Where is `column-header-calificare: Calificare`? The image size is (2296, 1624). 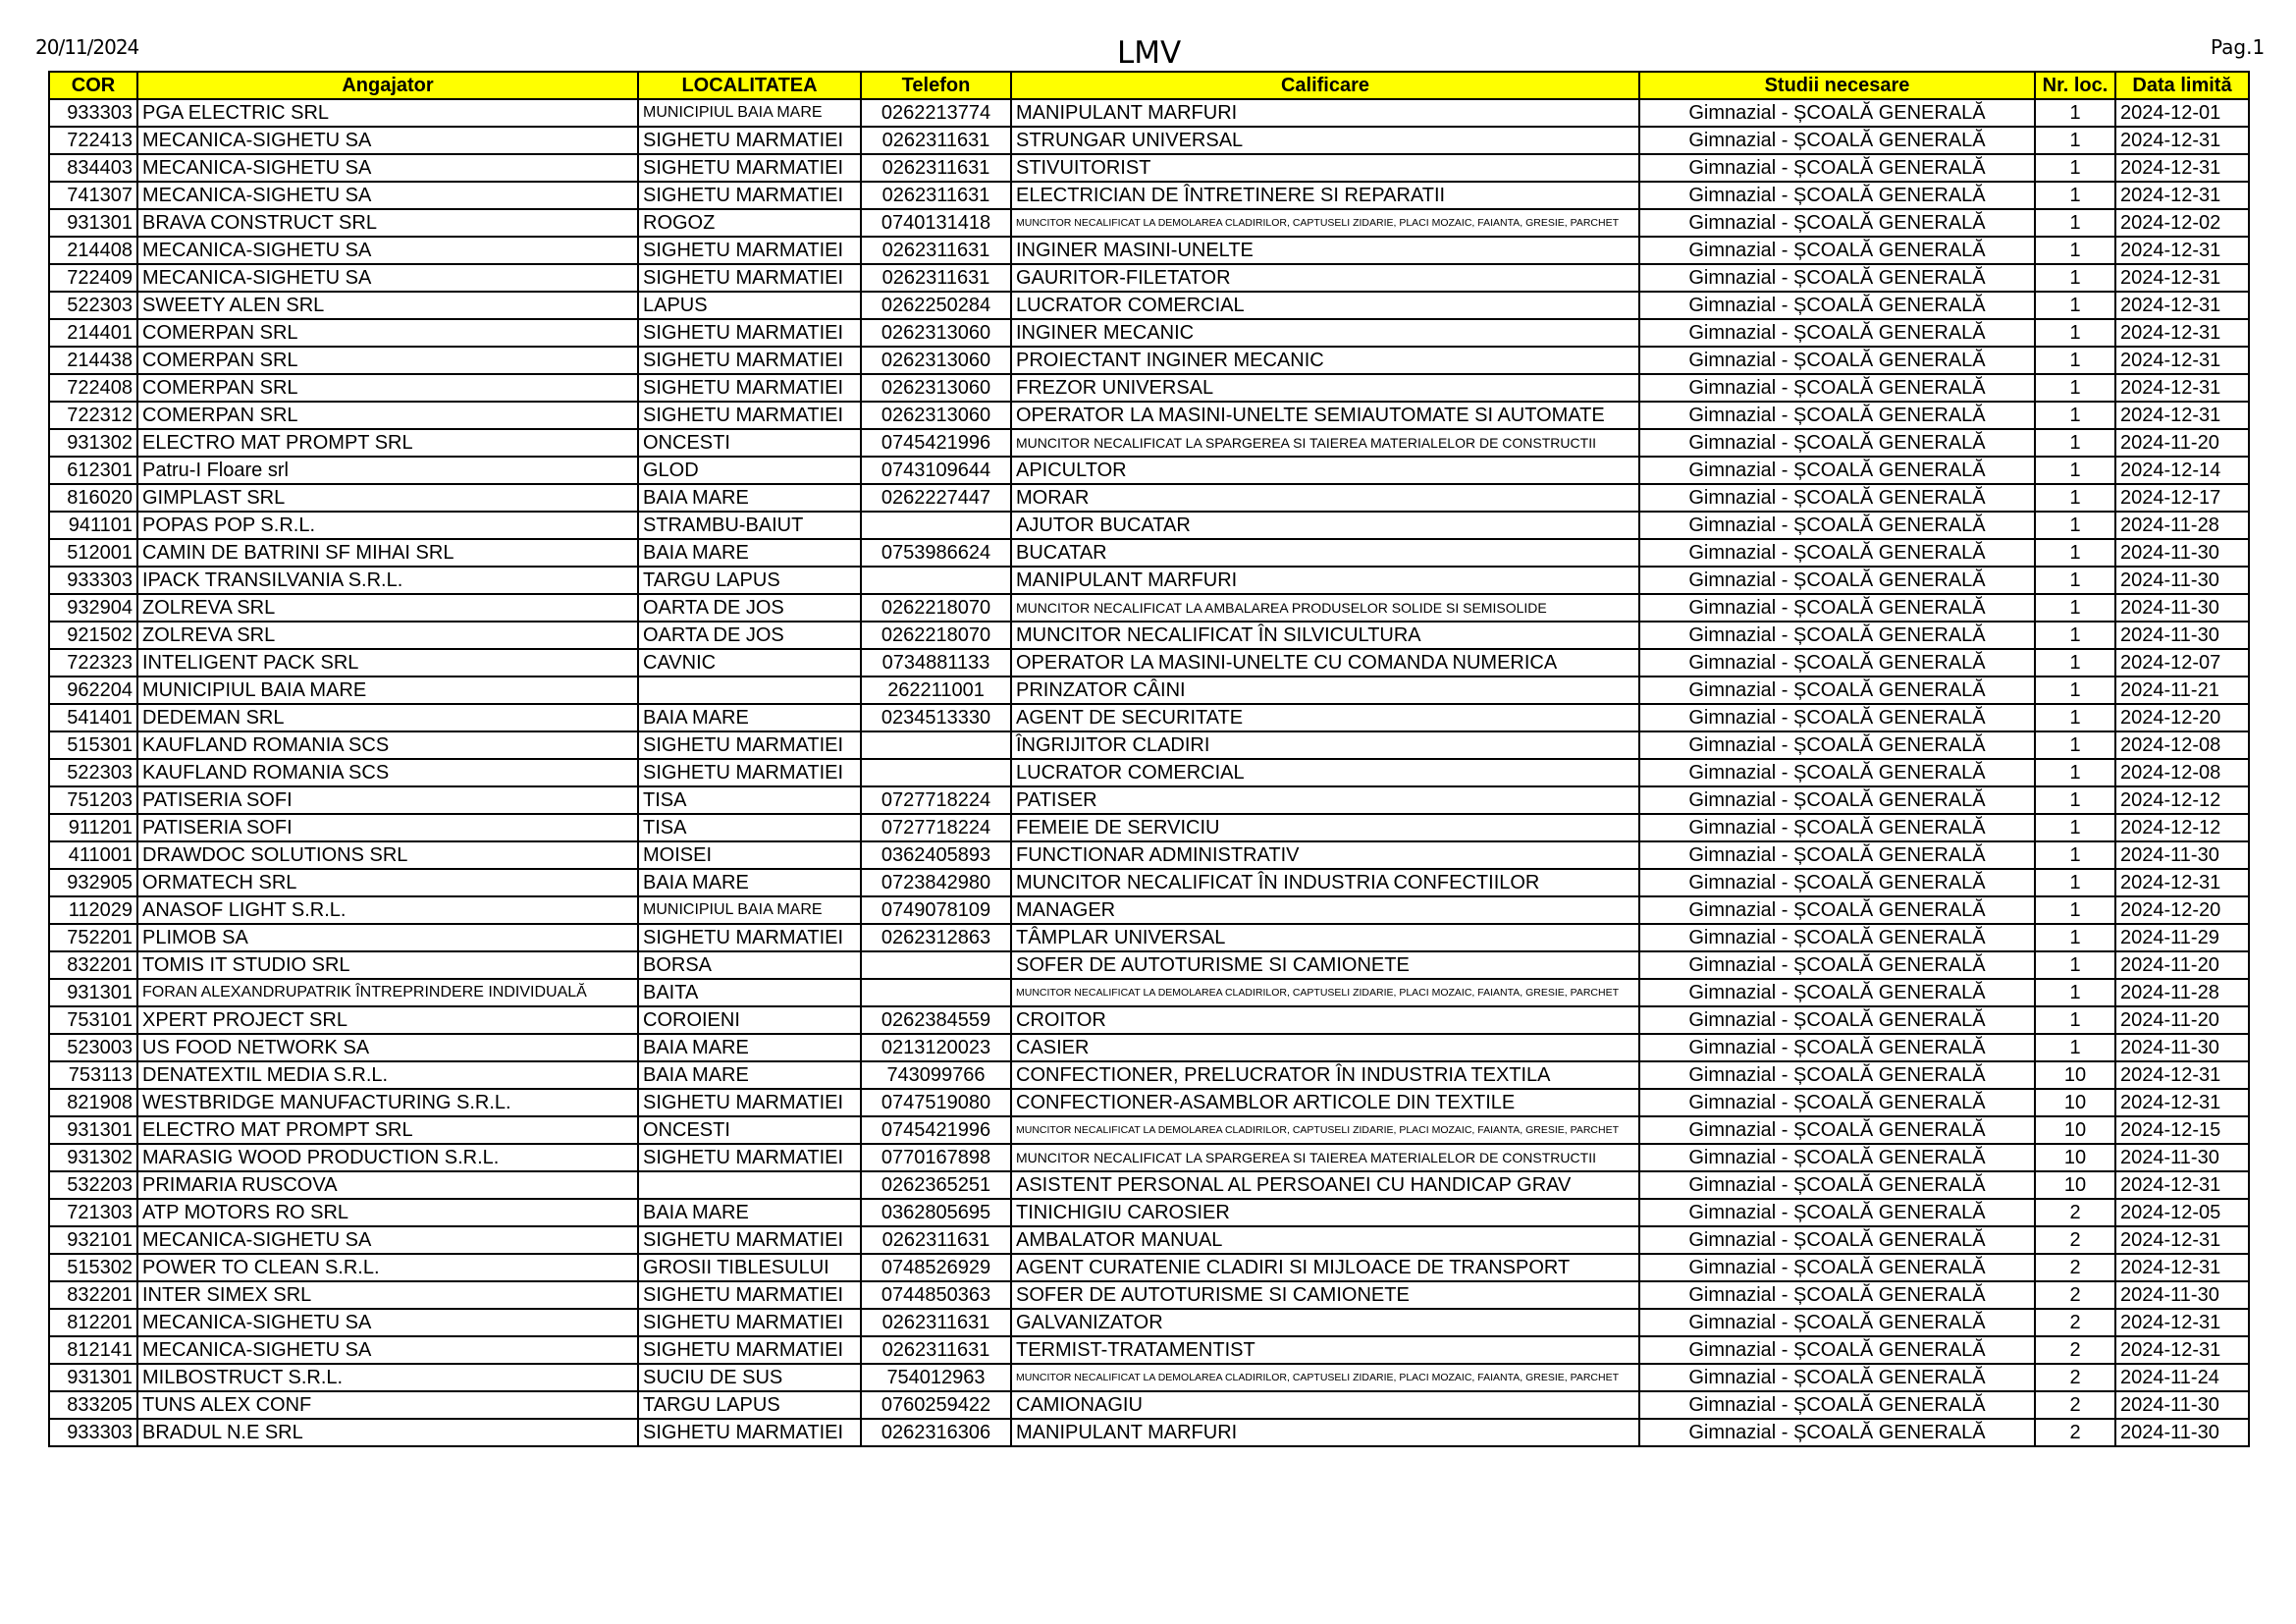 column-header-calificare: Calificare is located at coordinates (1325, 85).